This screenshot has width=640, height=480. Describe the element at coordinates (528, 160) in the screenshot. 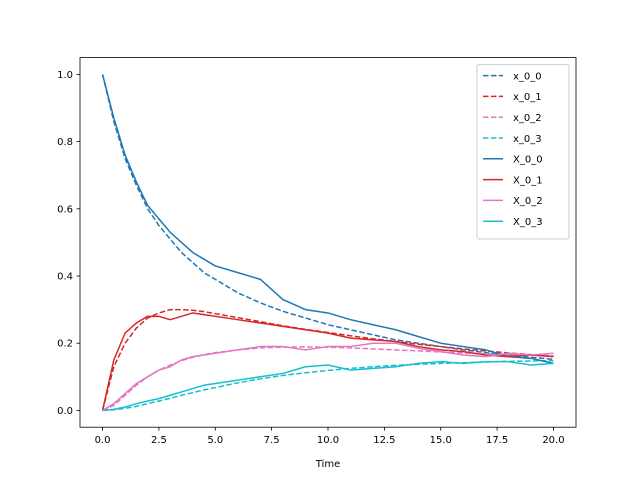

I see `legend-label-x-0-0: X_0_0` at that location.